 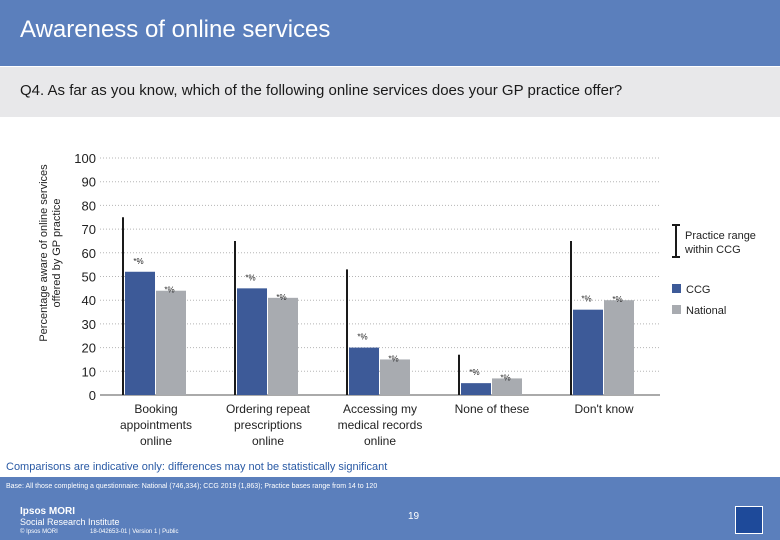 I want to click on legend-label-ccg: CCG, so click(x=698, y=290).